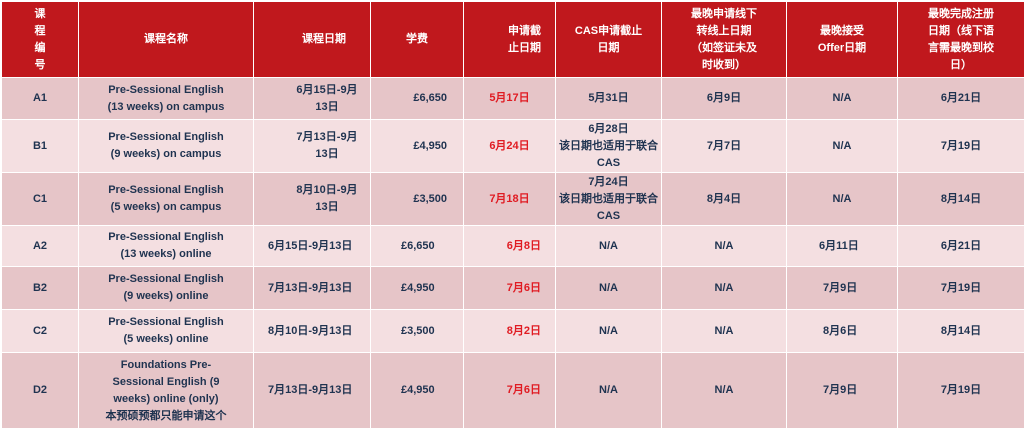 This screenshot has height=437, width=1025. What do you see at coordinates (312, 246) in the screenshot?
I see `course-dates-cell: 6月15日-9月13日` at bounding box center [312, 246].